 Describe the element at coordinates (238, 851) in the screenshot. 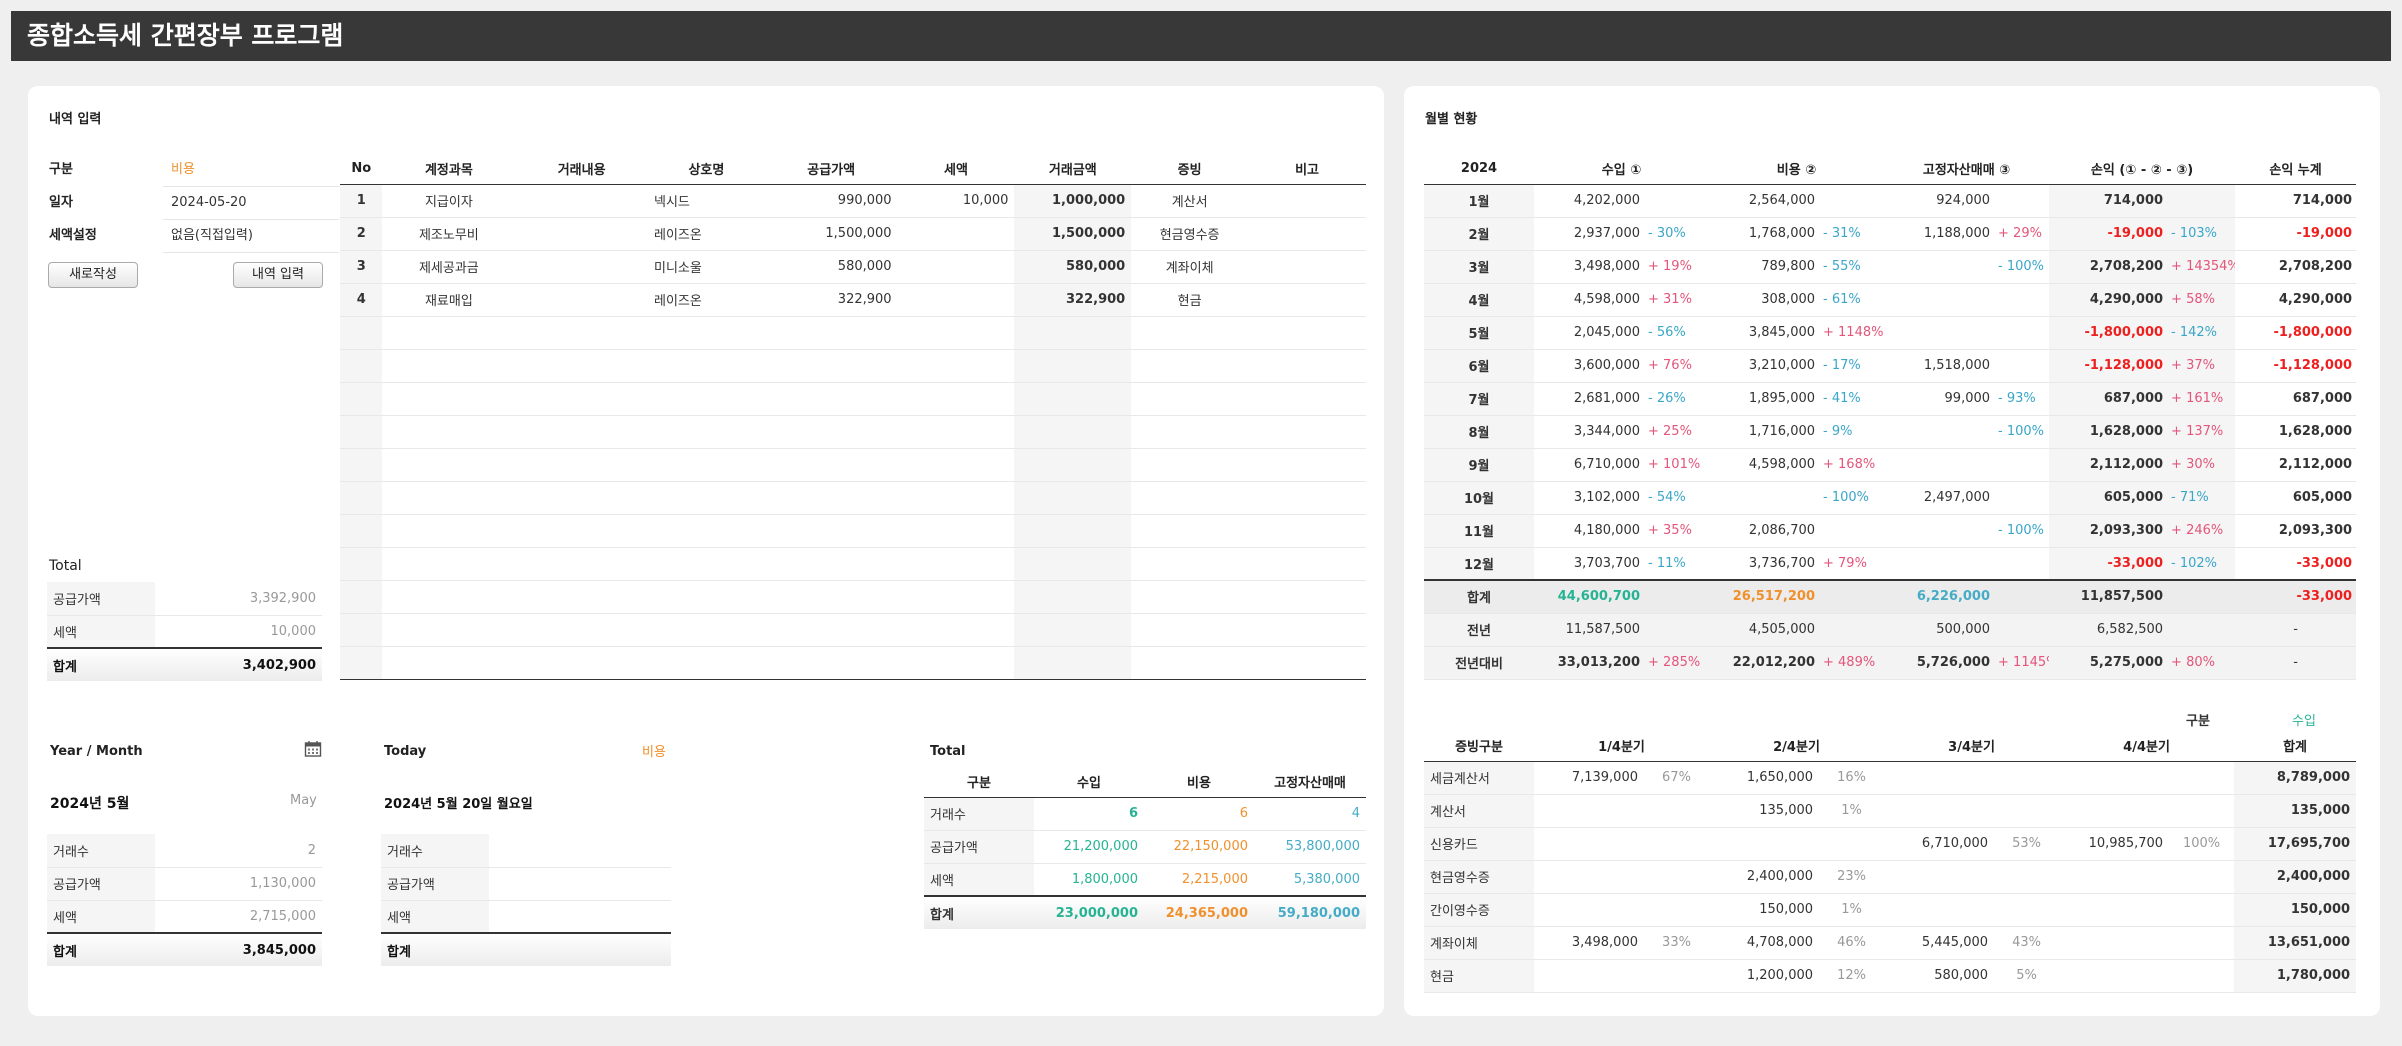

I see `year-month-value: 2` at that location.